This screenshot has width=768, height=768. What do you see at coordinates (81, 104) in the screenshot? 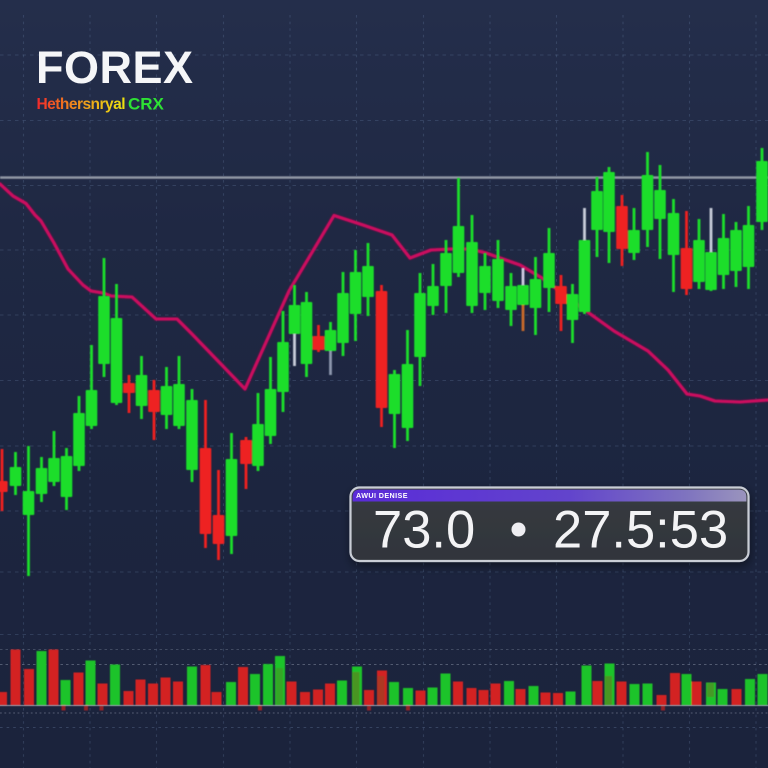
I see `svg-text: Hethersnryal` at bounding box center [81, 104].